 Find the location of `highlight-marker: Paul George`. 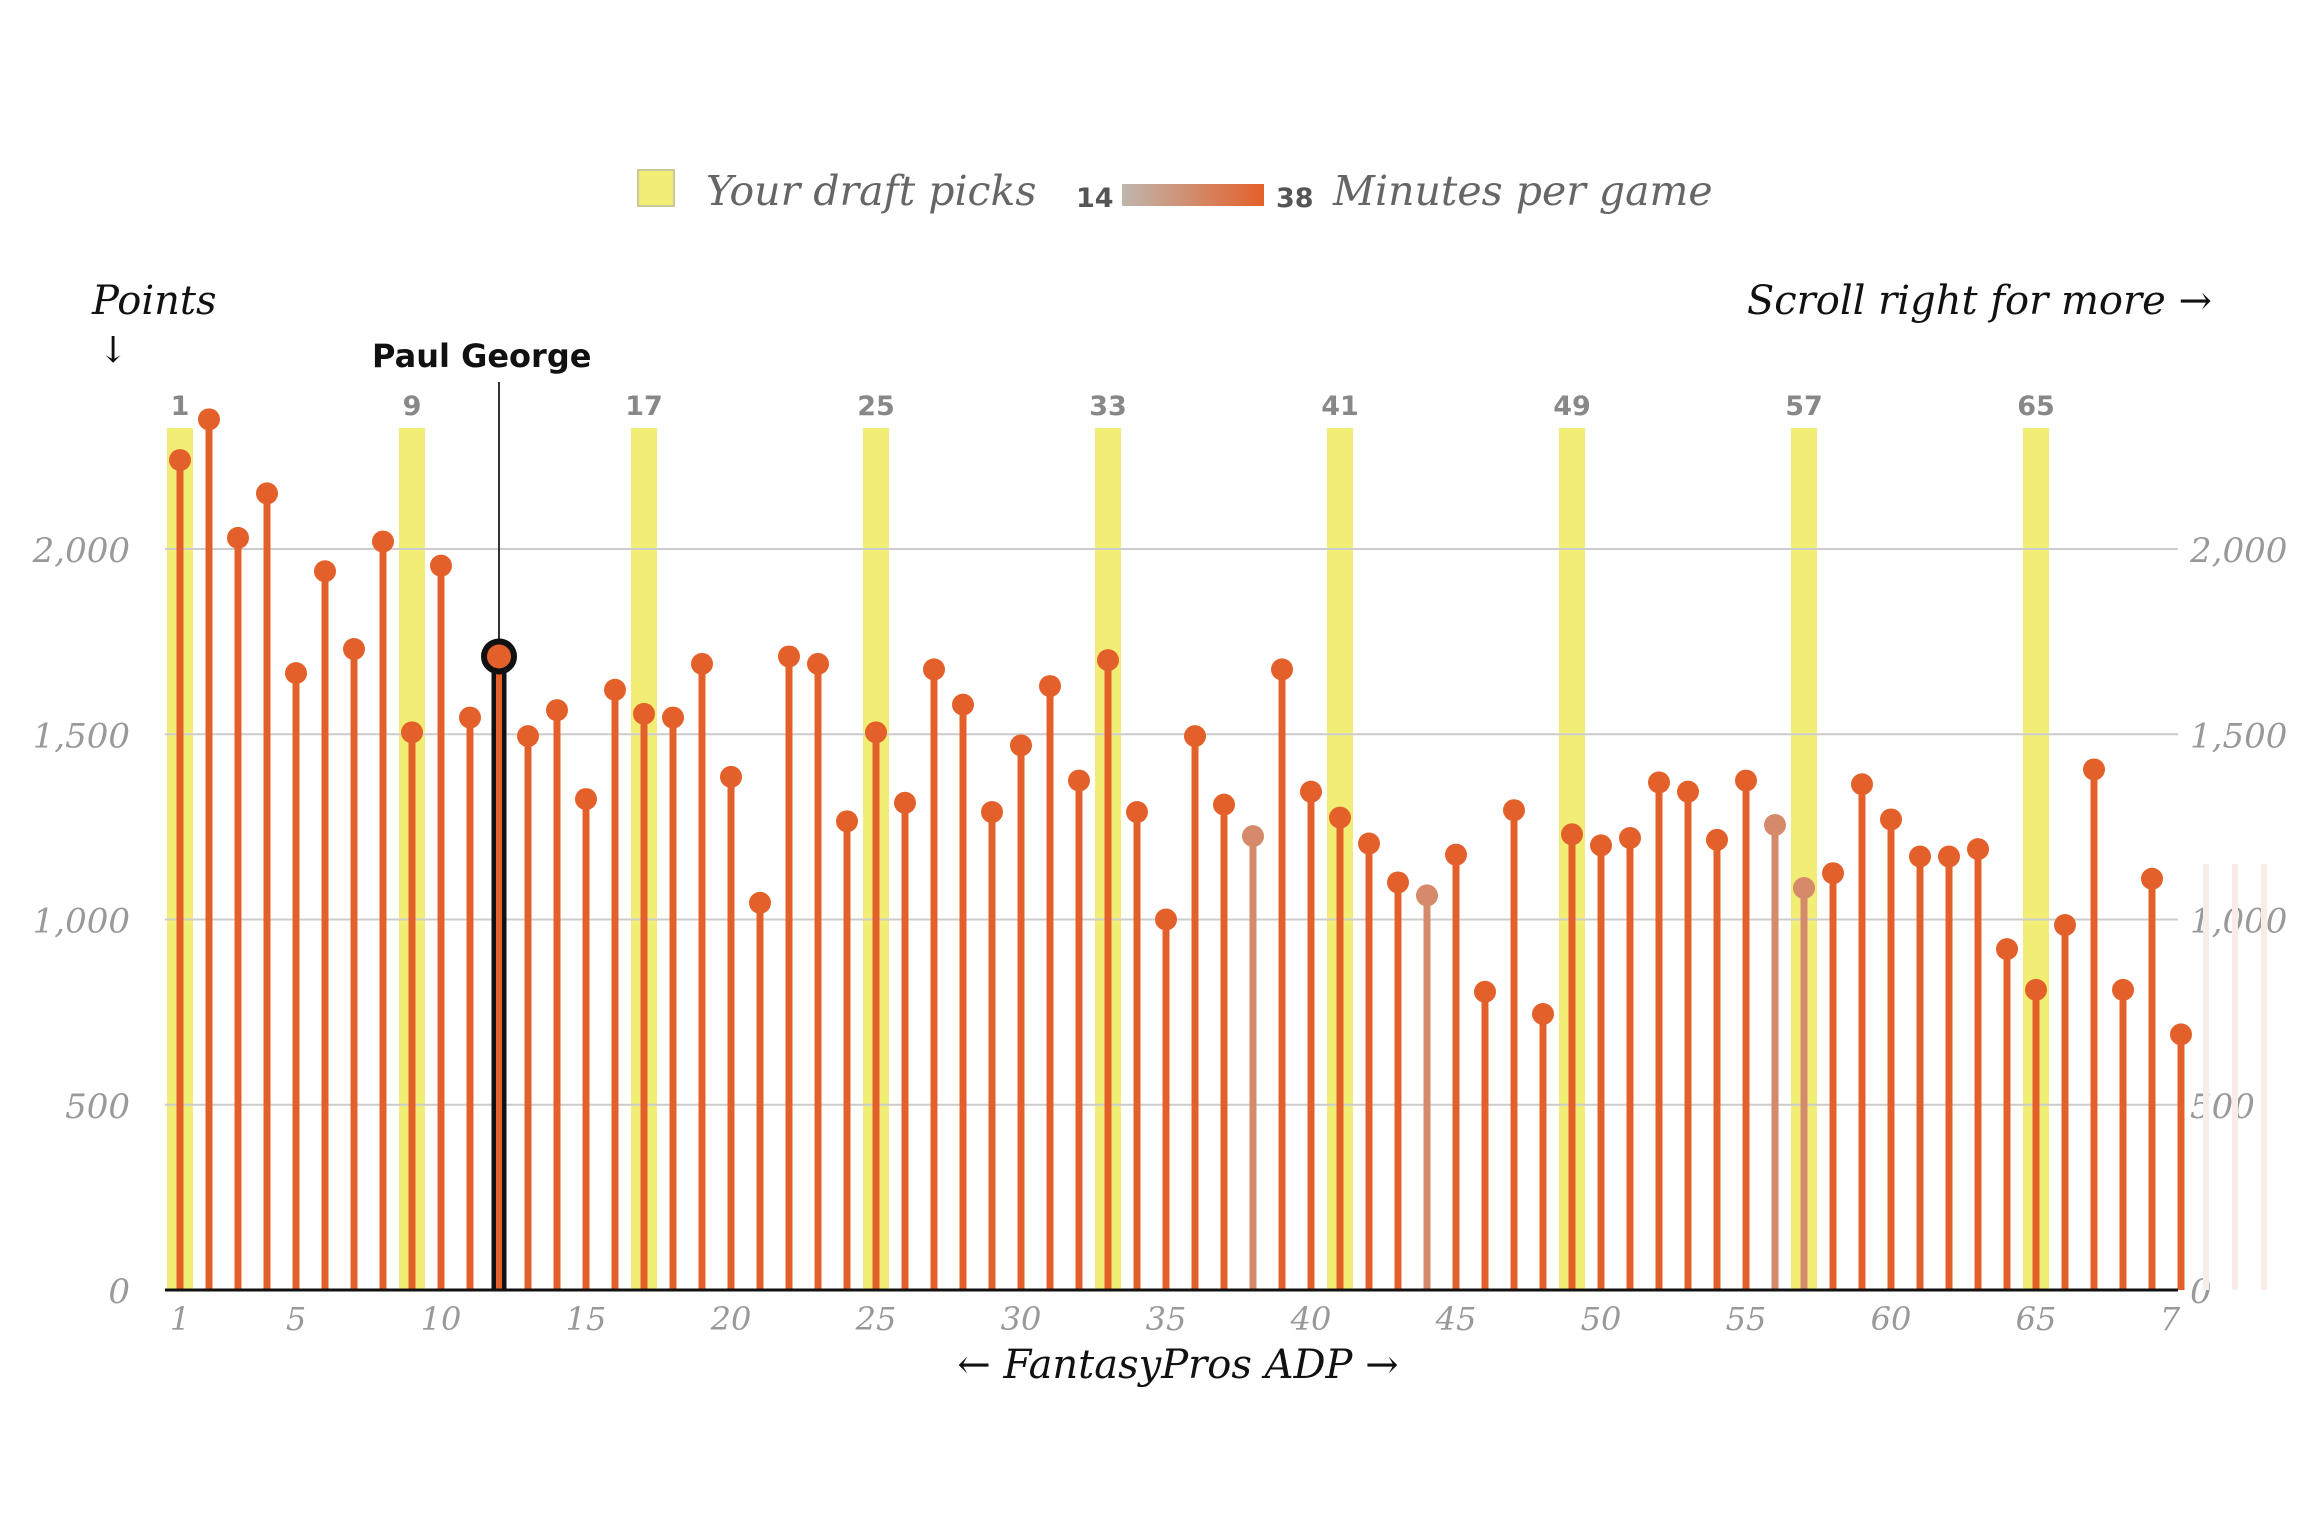

highlight-marker: Paul George is located at coordinates (481, 813).